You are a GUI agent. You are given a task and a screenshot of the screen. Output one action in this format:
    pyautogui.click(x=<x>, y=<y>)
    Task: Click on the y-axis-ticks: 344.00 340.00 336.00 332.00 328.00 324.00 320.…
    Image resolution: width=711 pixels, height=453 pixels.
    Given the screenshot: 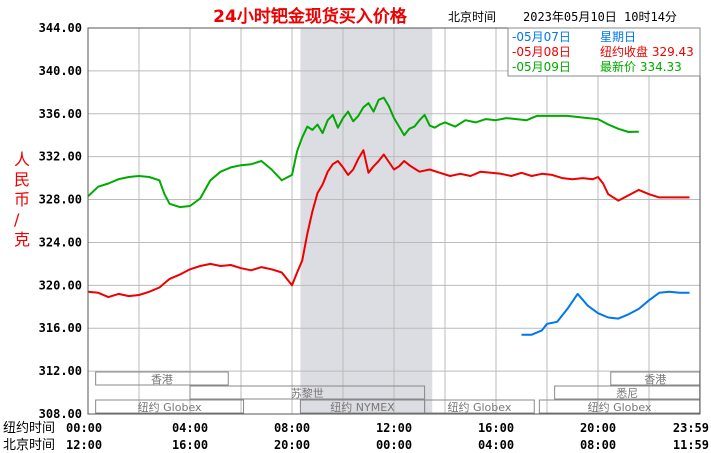 What is the action you would take?
    pyautogui.click(x=60, y=221)
    